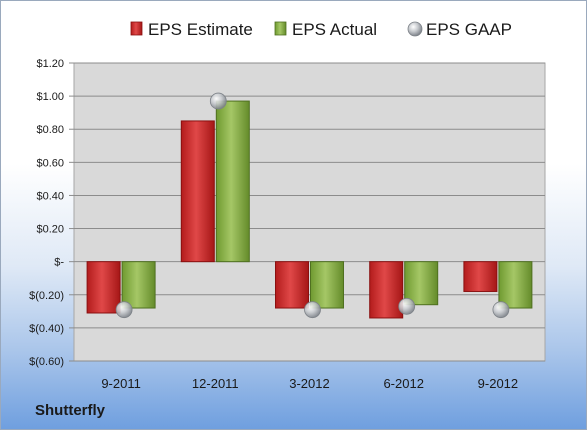  What do you see at coordinates (334, 29) in the screenshot?
I see `legend-label: EPS Actual` at bounding box center [334, 29].